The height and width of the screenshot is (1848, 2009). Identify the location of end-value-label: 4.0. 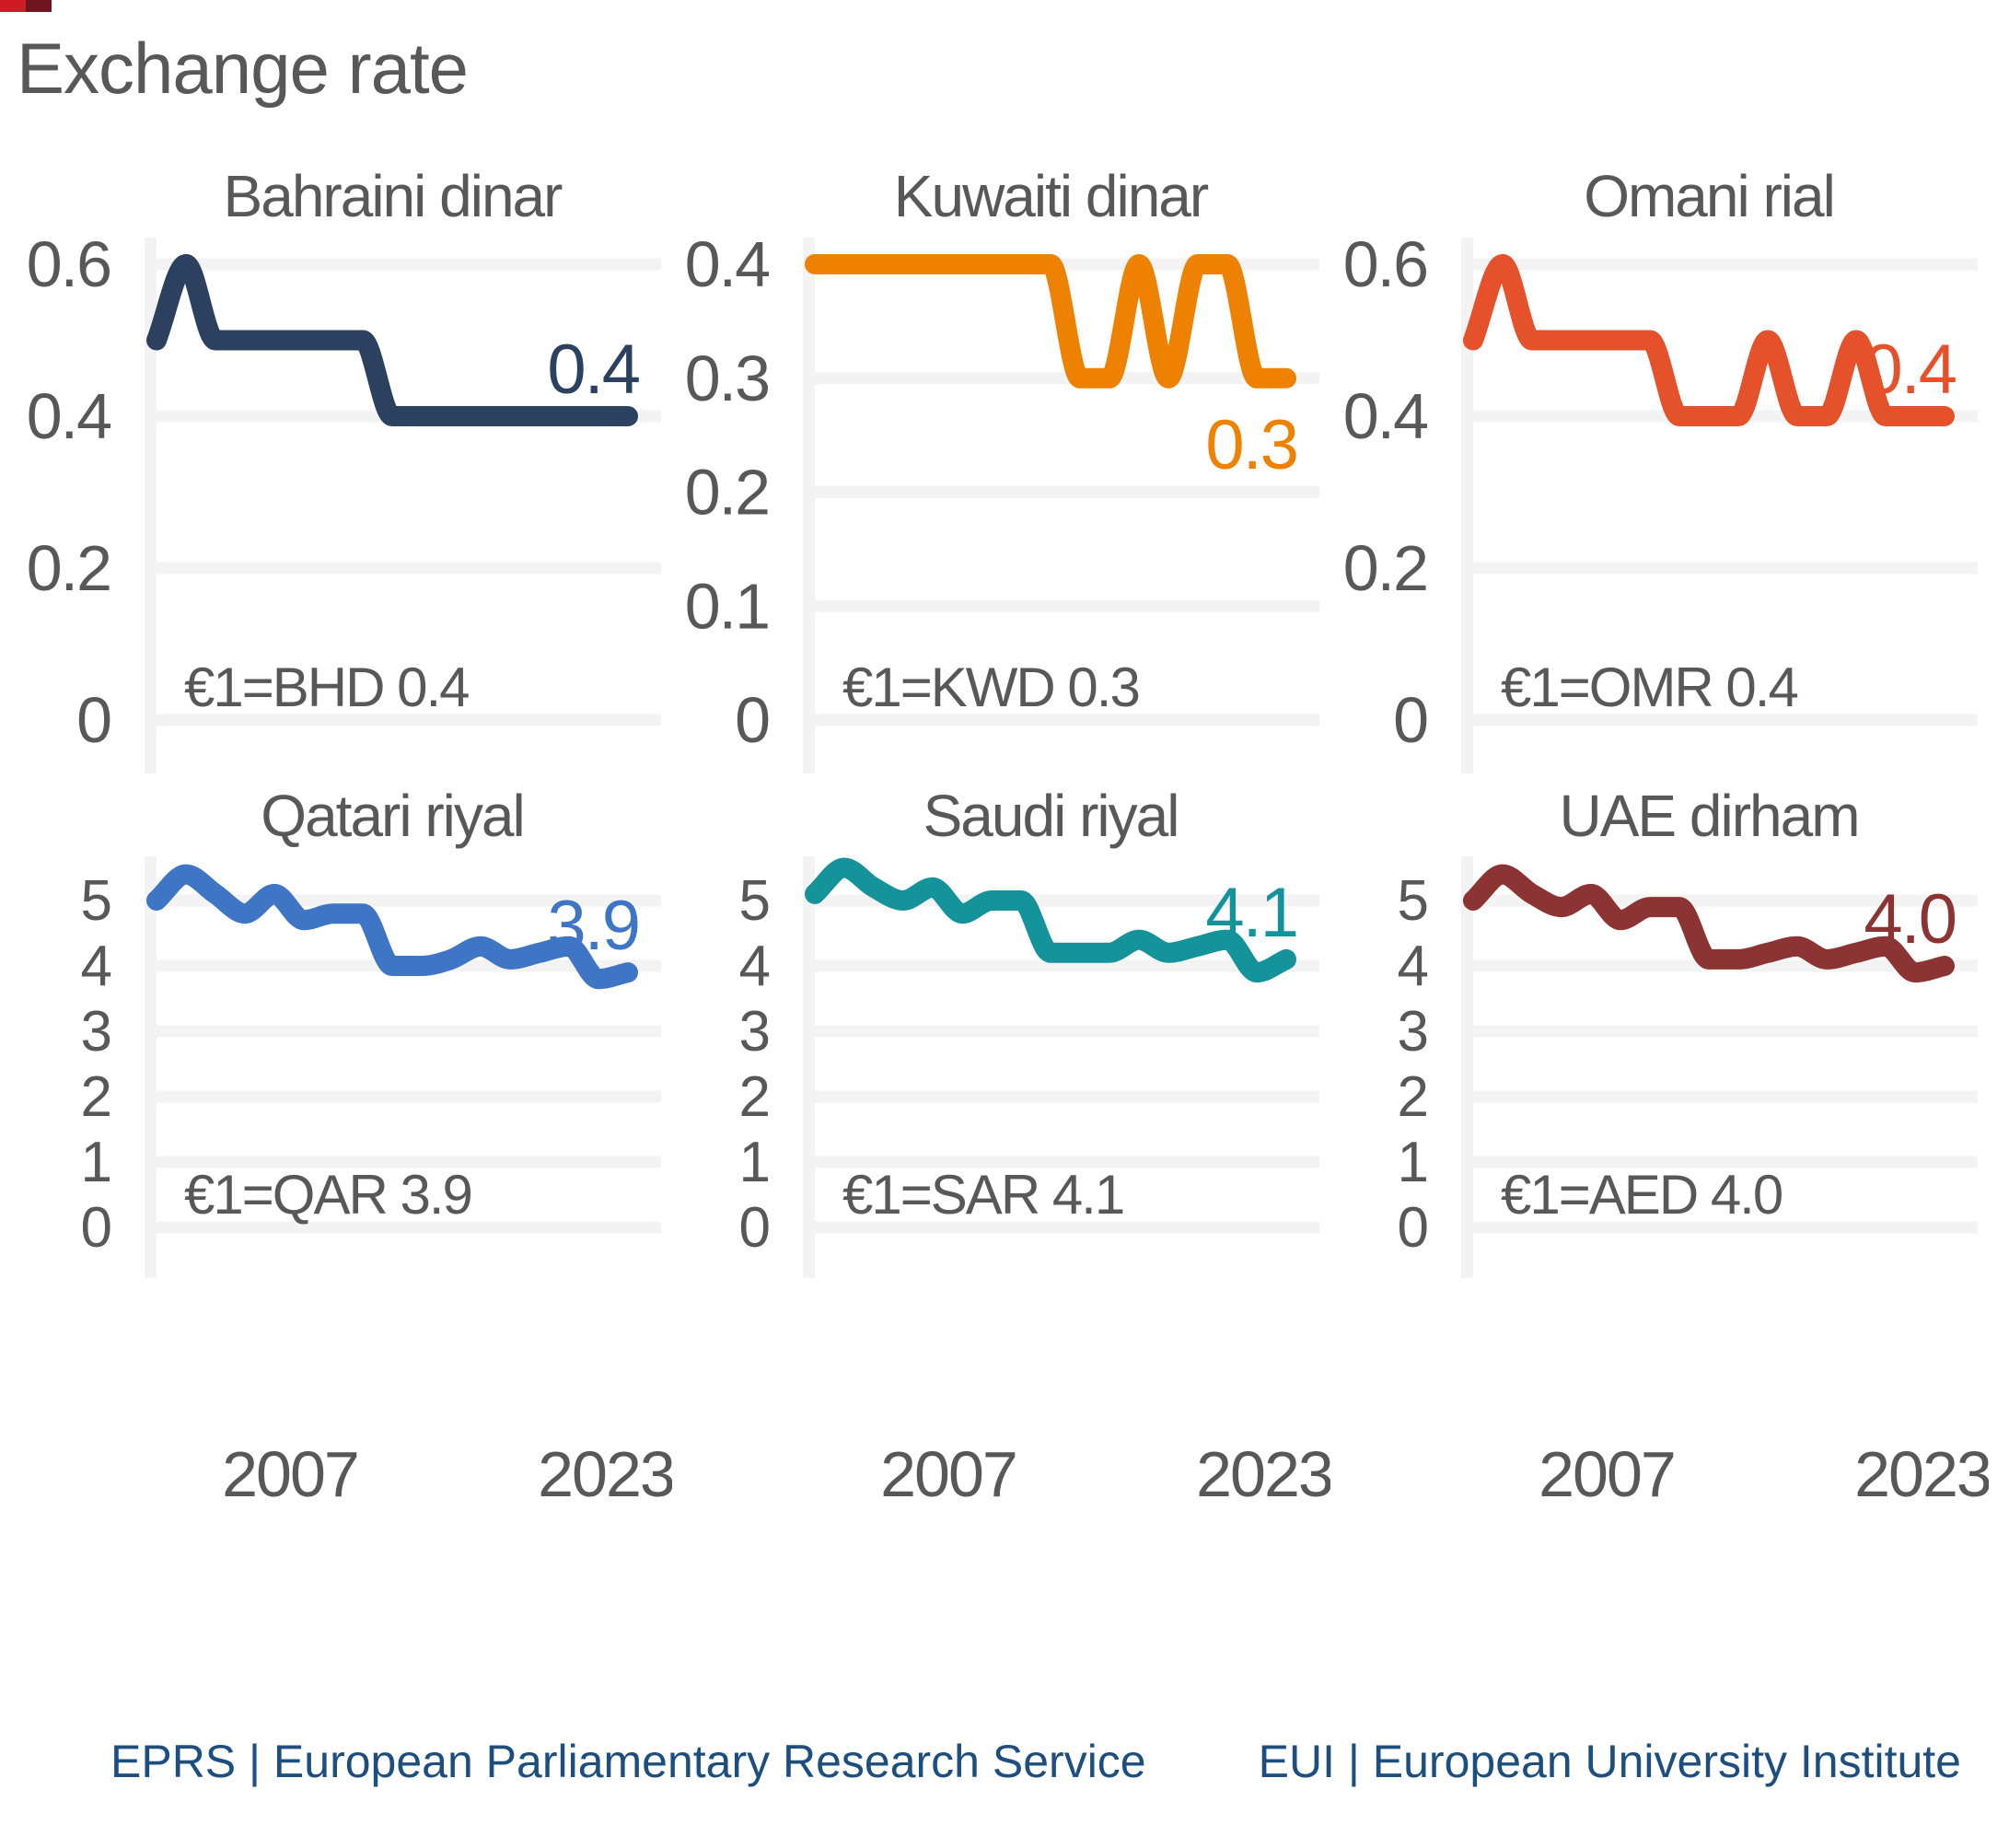
(1910, 919).